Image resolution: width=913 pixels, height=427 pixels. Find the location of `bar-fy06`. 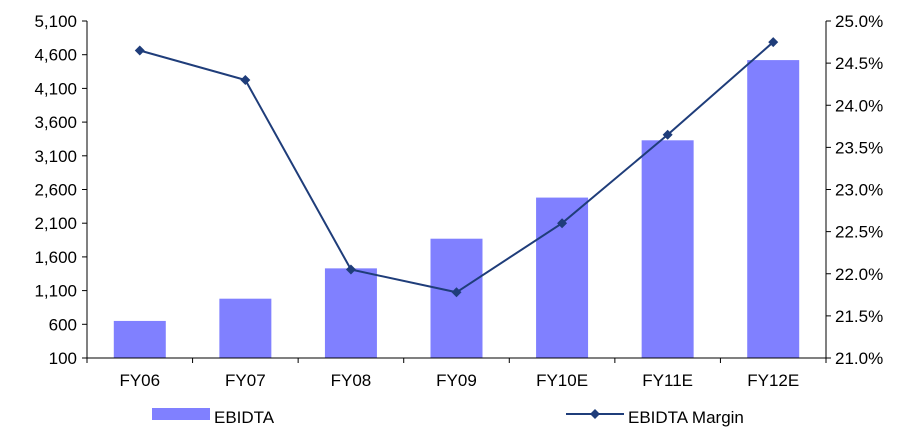

bar-fy06 is located at coordinates (139, 339).